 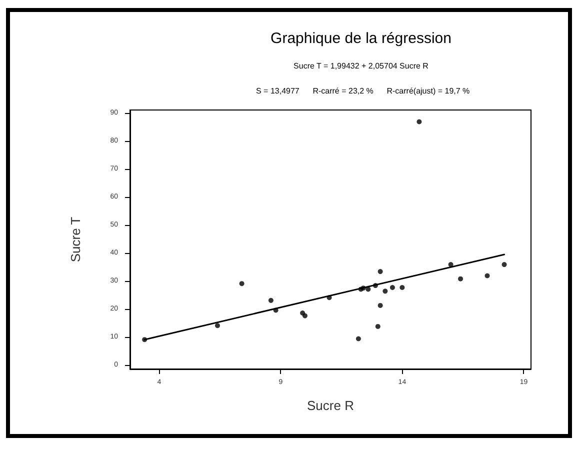 I want to click on y-axis-title: Sucre T, so click(x=75, y=239).